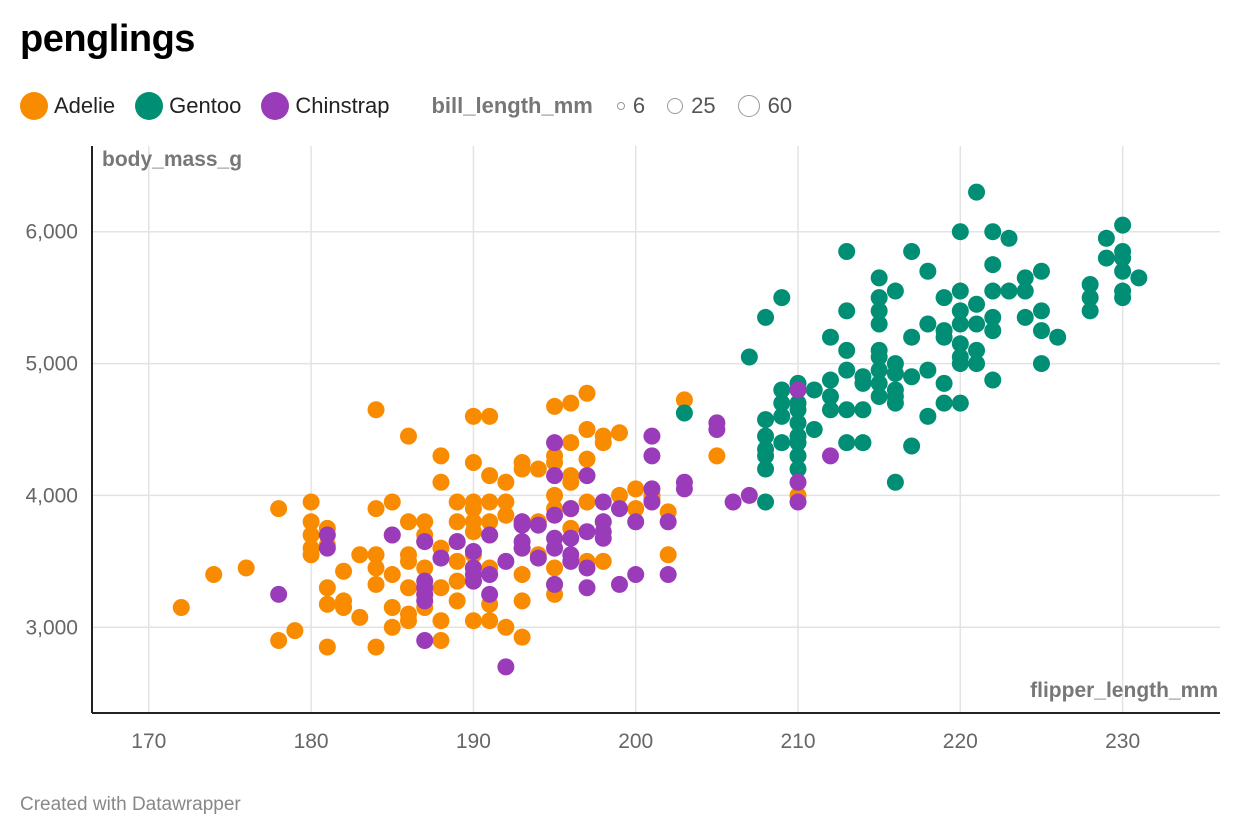 This screenshot has width=1240, height=840. I want to click on x-tick-label: 190, so click(473, 741).